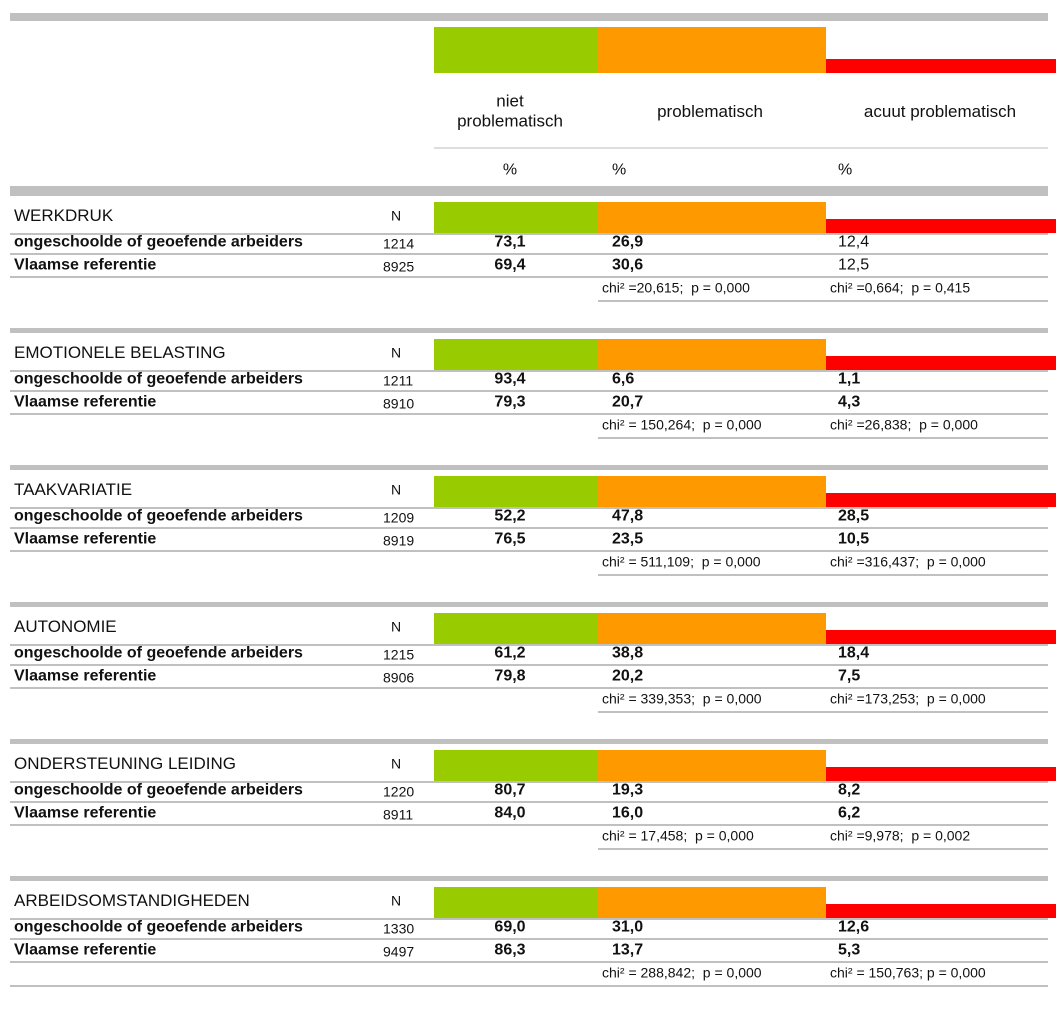  I want to click on row-n: 1330, so click(399, 928).